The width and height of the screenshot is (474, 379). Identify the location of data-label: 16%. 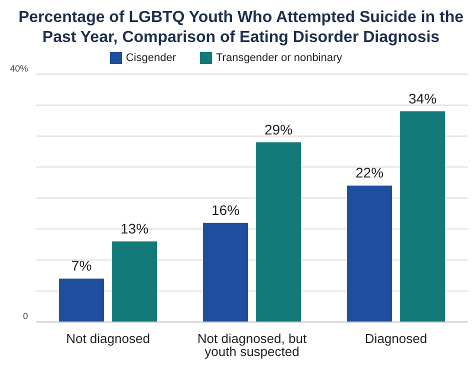
(226, 210).